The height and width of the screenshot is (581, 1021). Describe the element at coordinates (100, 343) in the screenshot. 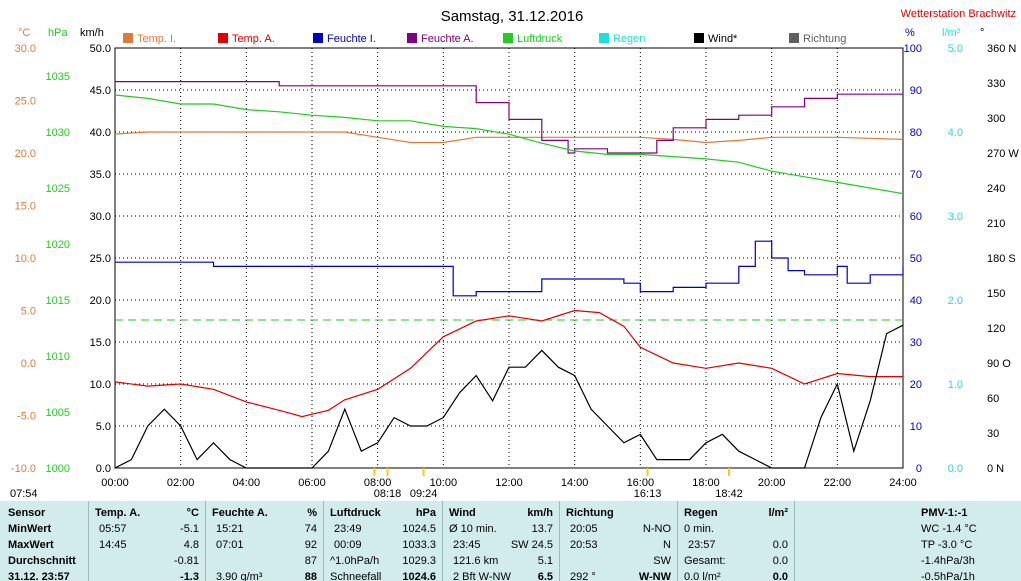

I see `wind-tick: 15.0` at that location.